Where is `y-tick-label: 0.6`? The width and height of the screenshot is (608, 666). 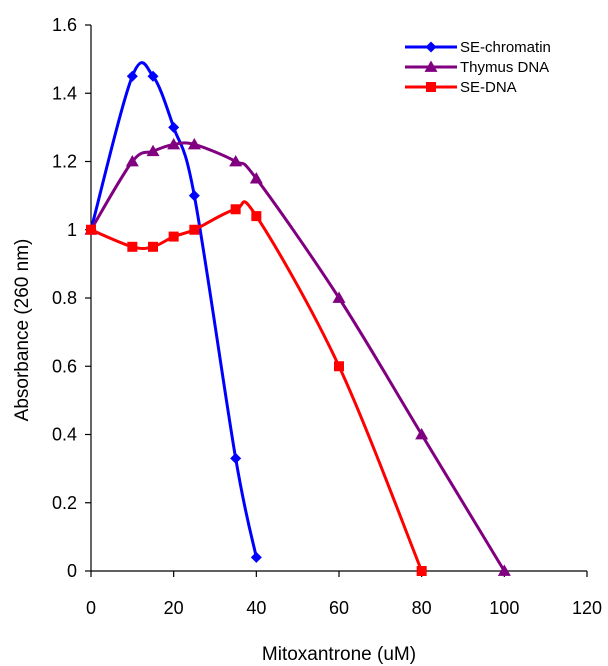 y-tick-label: 0.6 is located at coordinates (64, 366).